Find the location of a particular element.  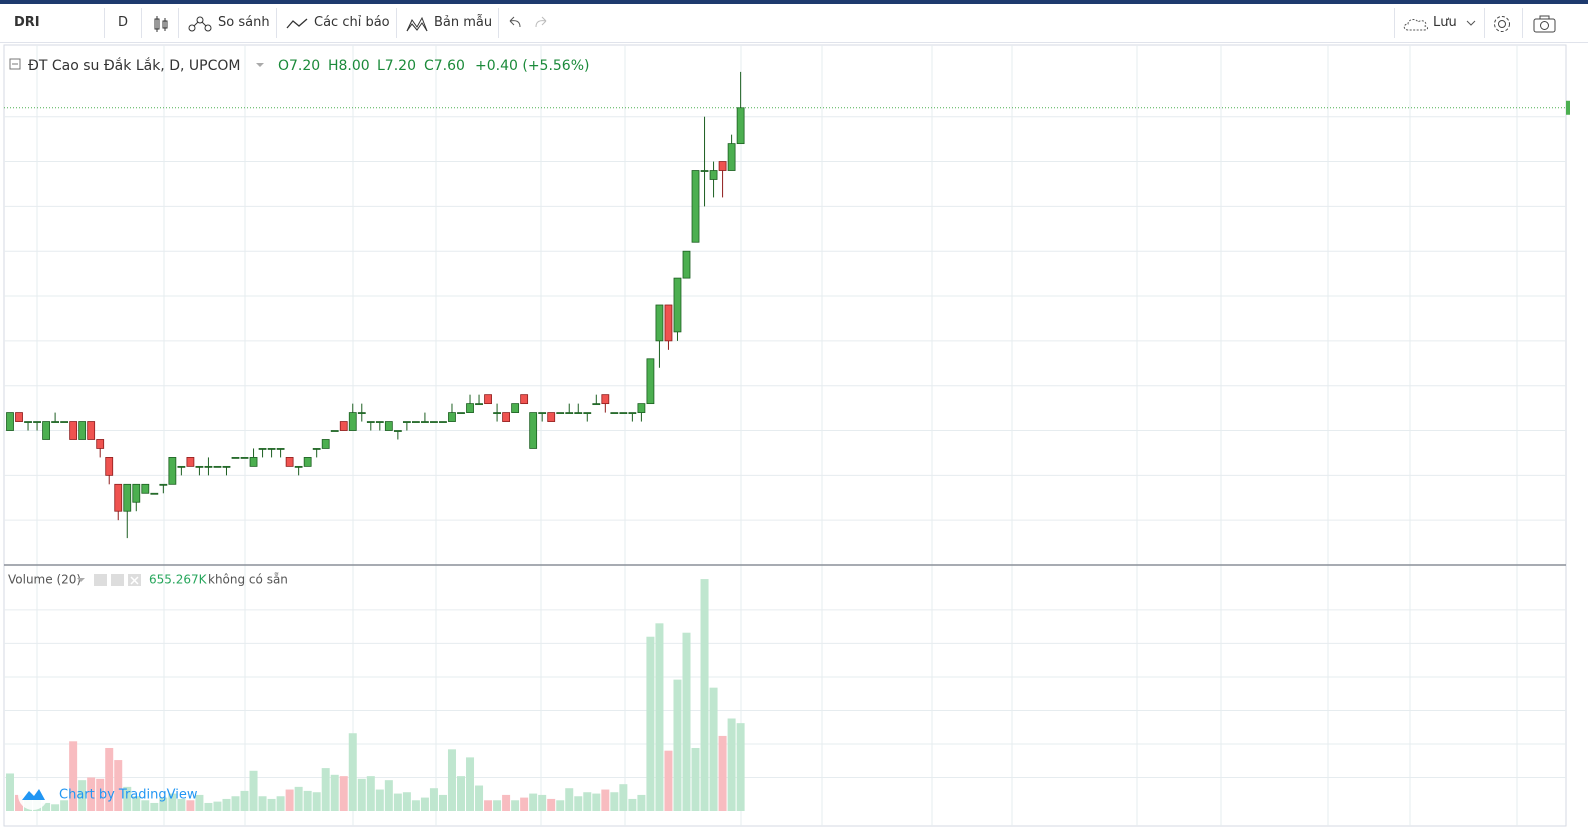

visibility-button is located at coordinates (100, 580).